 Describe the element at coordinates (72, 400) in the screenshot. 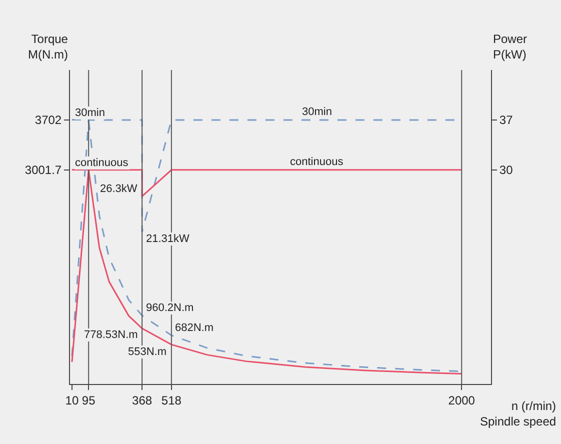

I see `x-tick-label: 10` at that location.